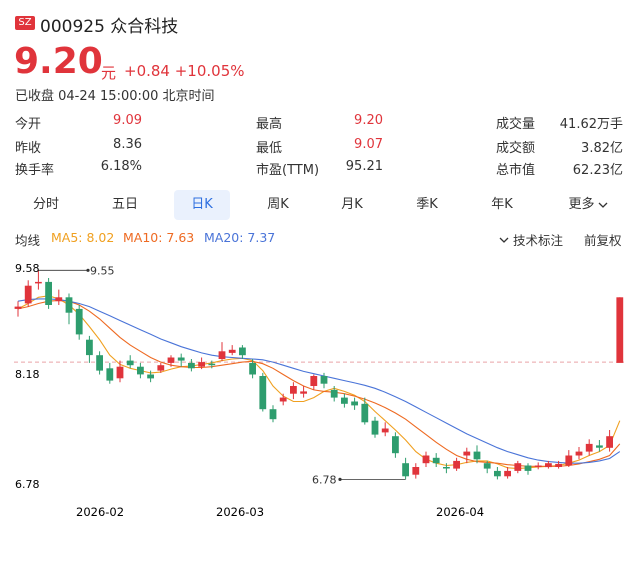 The width and height of the screenshot is (638, 580). I want to click on ma-label: 均线, so click(28, 240).